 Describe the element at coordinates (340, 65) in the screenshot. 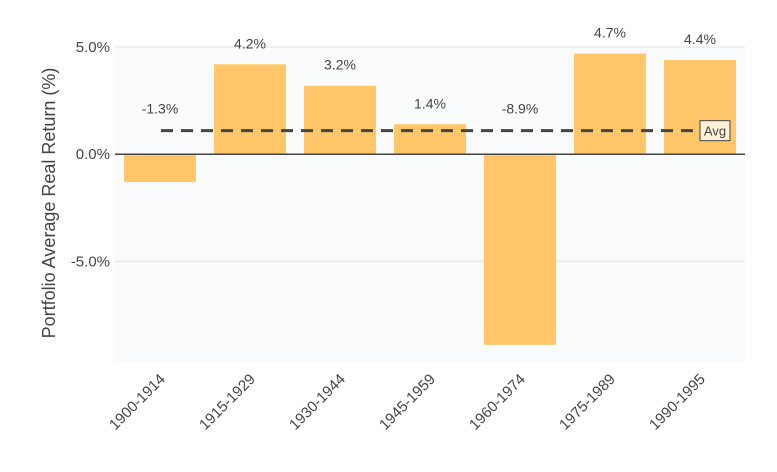

I see `data-label: 3.2%` at that location.